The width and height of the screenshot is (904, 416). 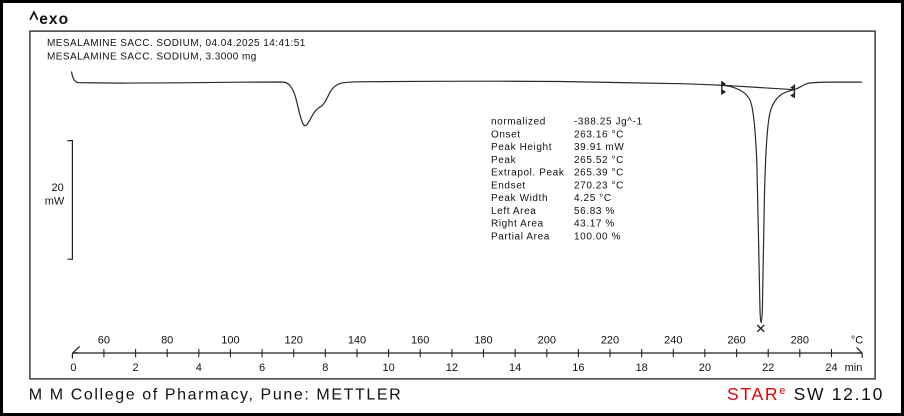 I want to click on svg-text: 24, so click(x=831, y=368).